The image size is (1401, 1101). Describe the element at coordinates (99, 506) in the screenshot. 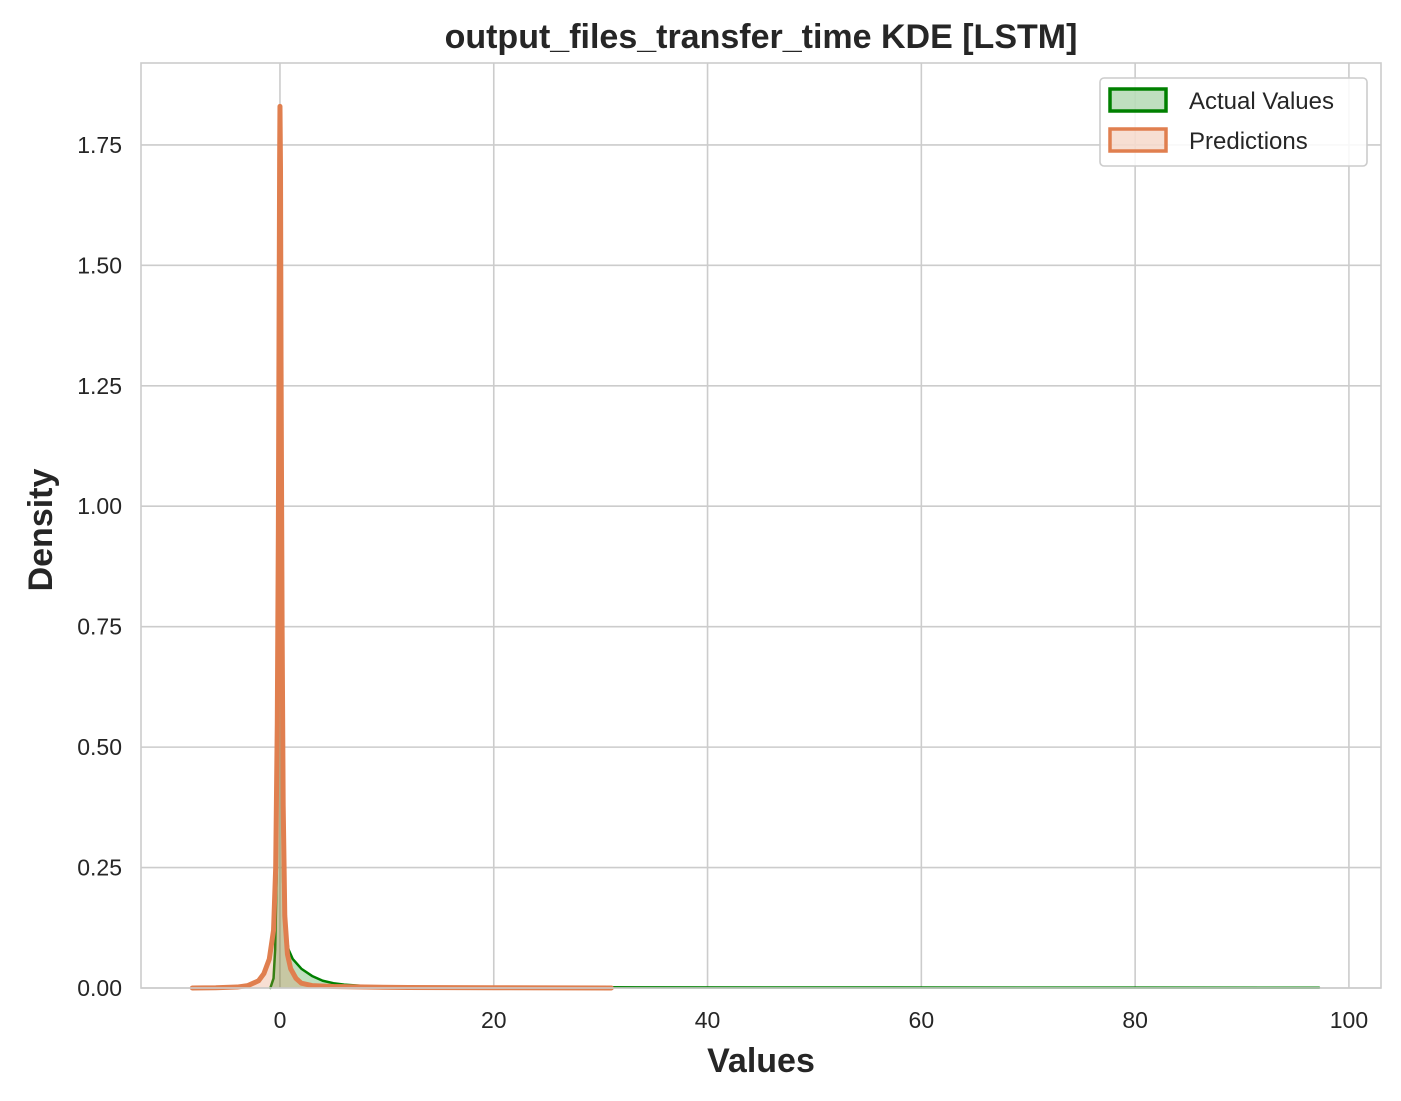

I see `y-tick-label: 1.00` at that location.